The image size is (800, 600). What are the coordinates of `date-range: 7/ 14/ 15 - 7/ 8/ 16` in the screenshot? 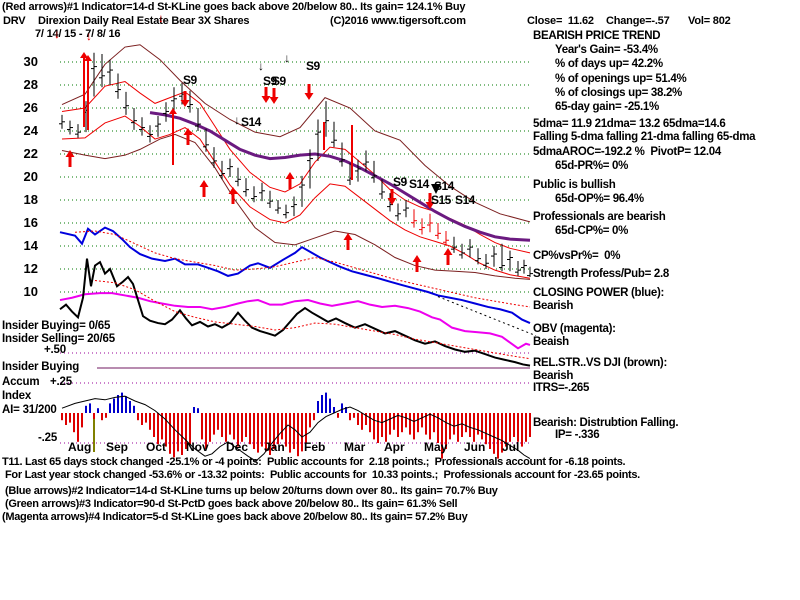 It's located at (78, 34).